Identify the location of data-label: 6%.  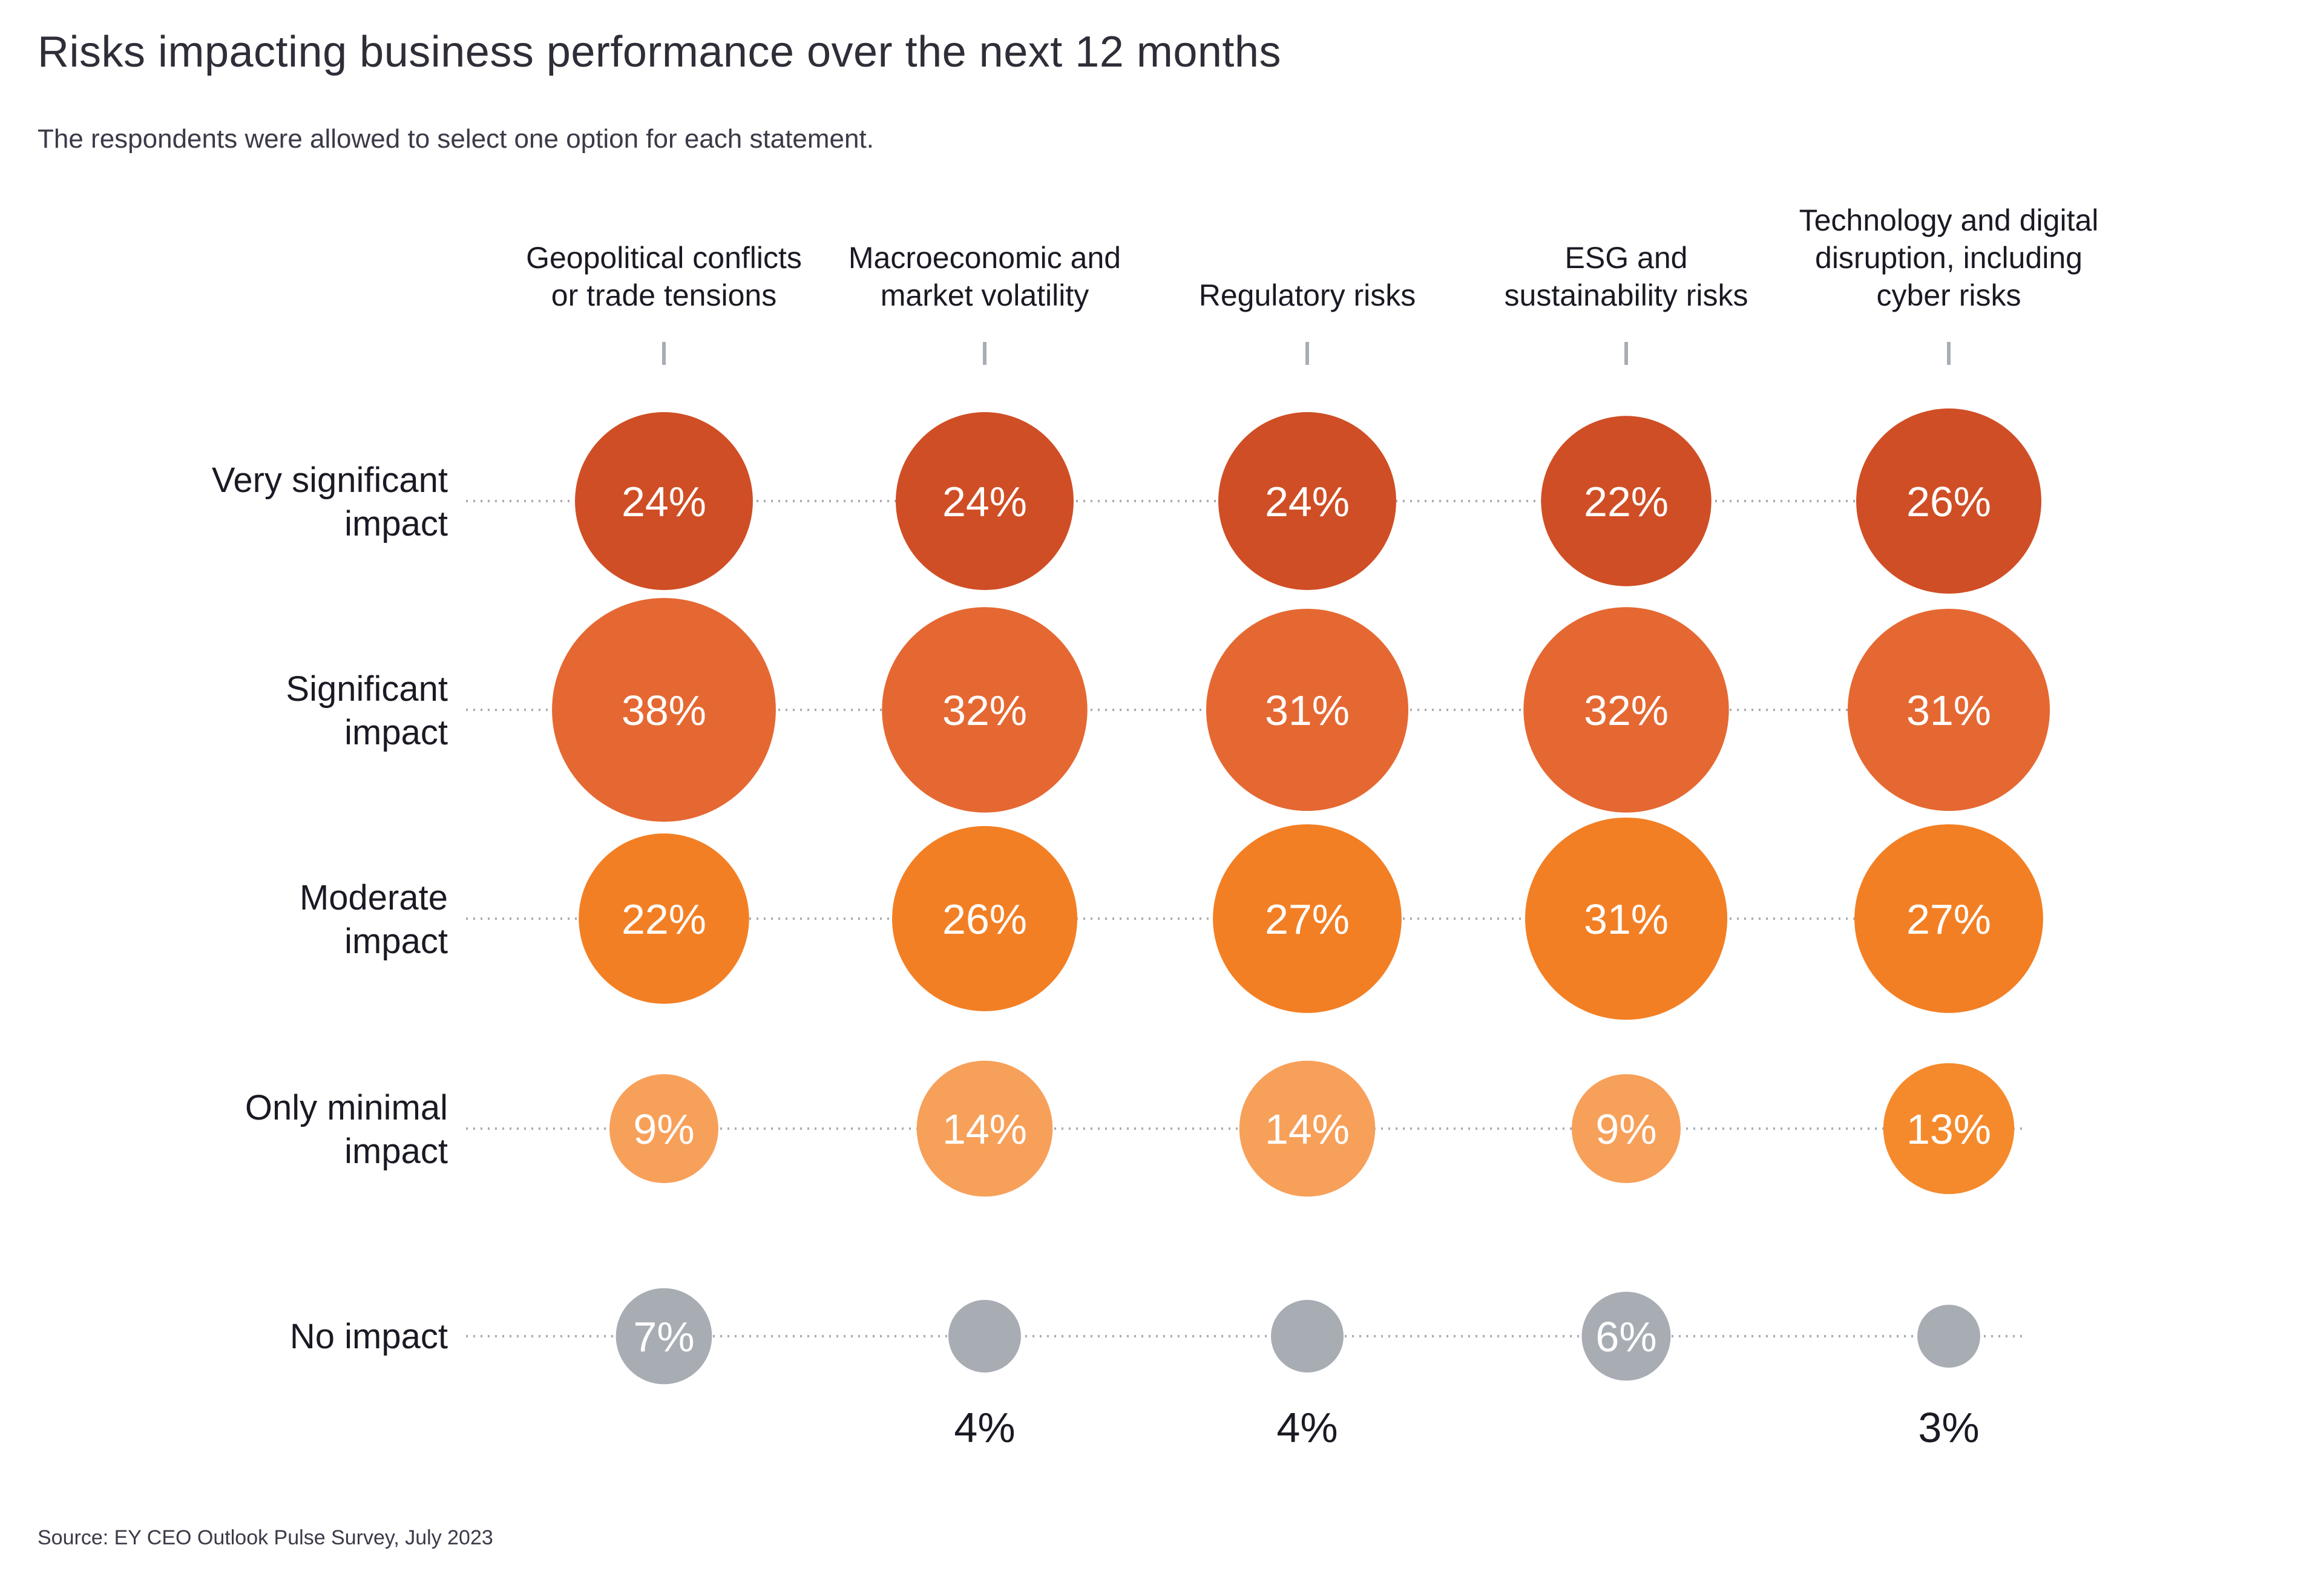
(1625, 1336).